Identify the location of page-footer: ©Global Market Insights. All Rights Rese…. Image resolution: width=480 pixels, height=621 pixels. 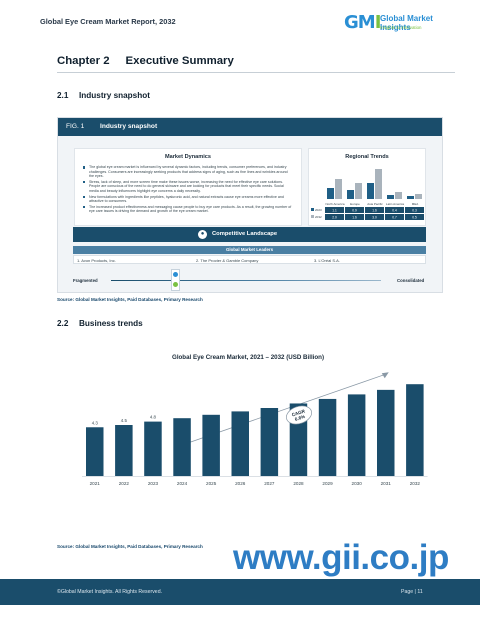
(240, 592).